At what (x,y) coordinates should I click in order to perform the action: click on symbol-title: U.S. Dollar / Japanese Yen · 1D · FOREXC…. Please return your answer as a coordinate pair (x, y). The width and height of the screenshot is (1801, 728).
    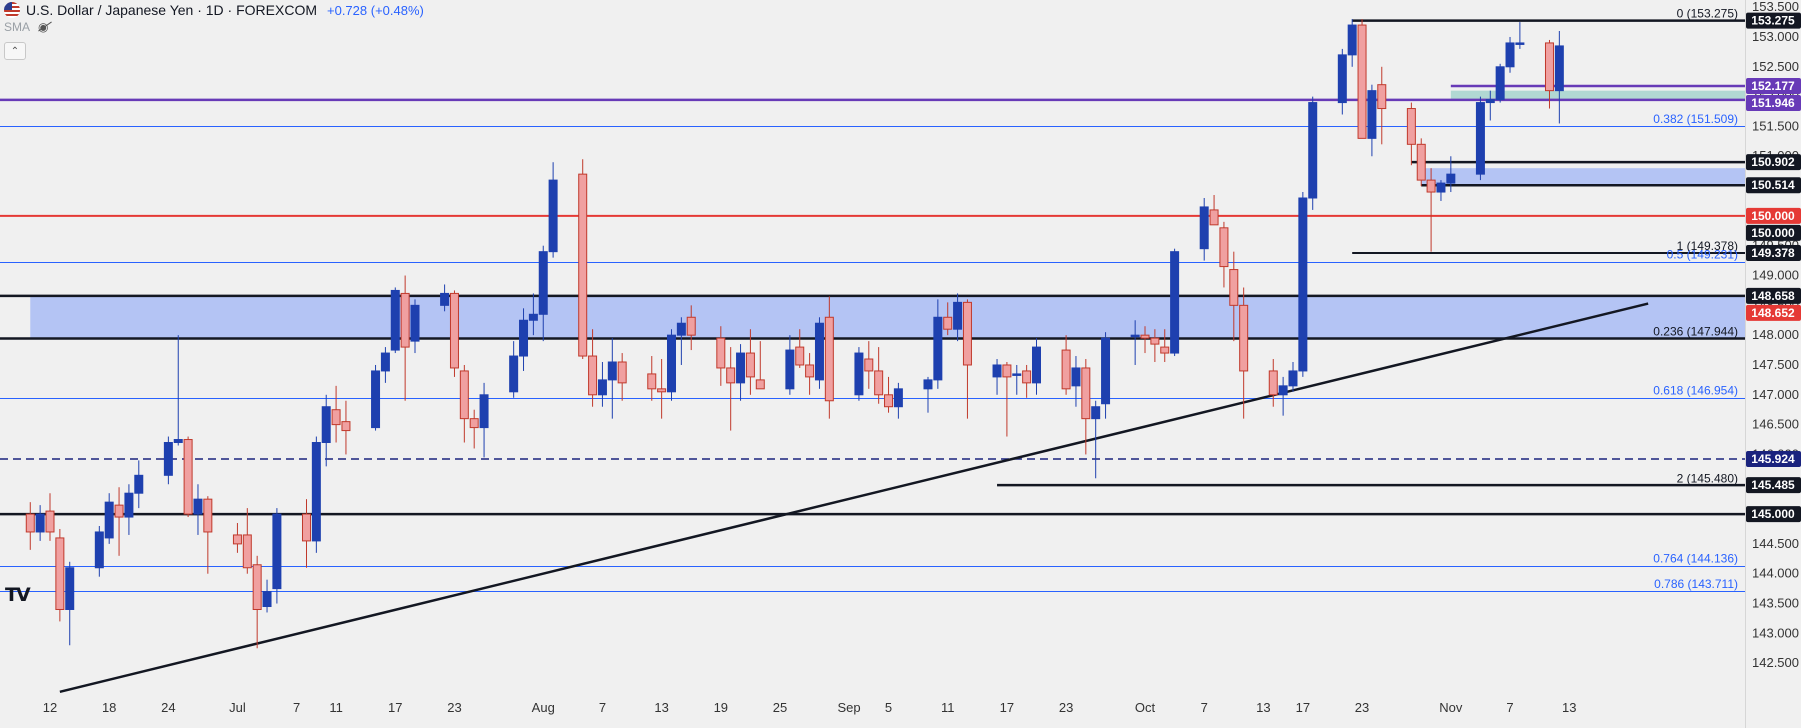
    Looking at the image, I should click on (171, 10).